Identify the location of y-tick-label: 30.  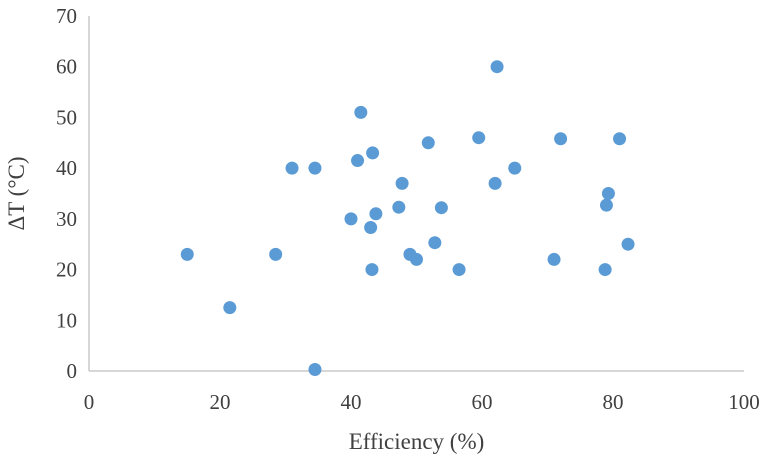
(66, 219).